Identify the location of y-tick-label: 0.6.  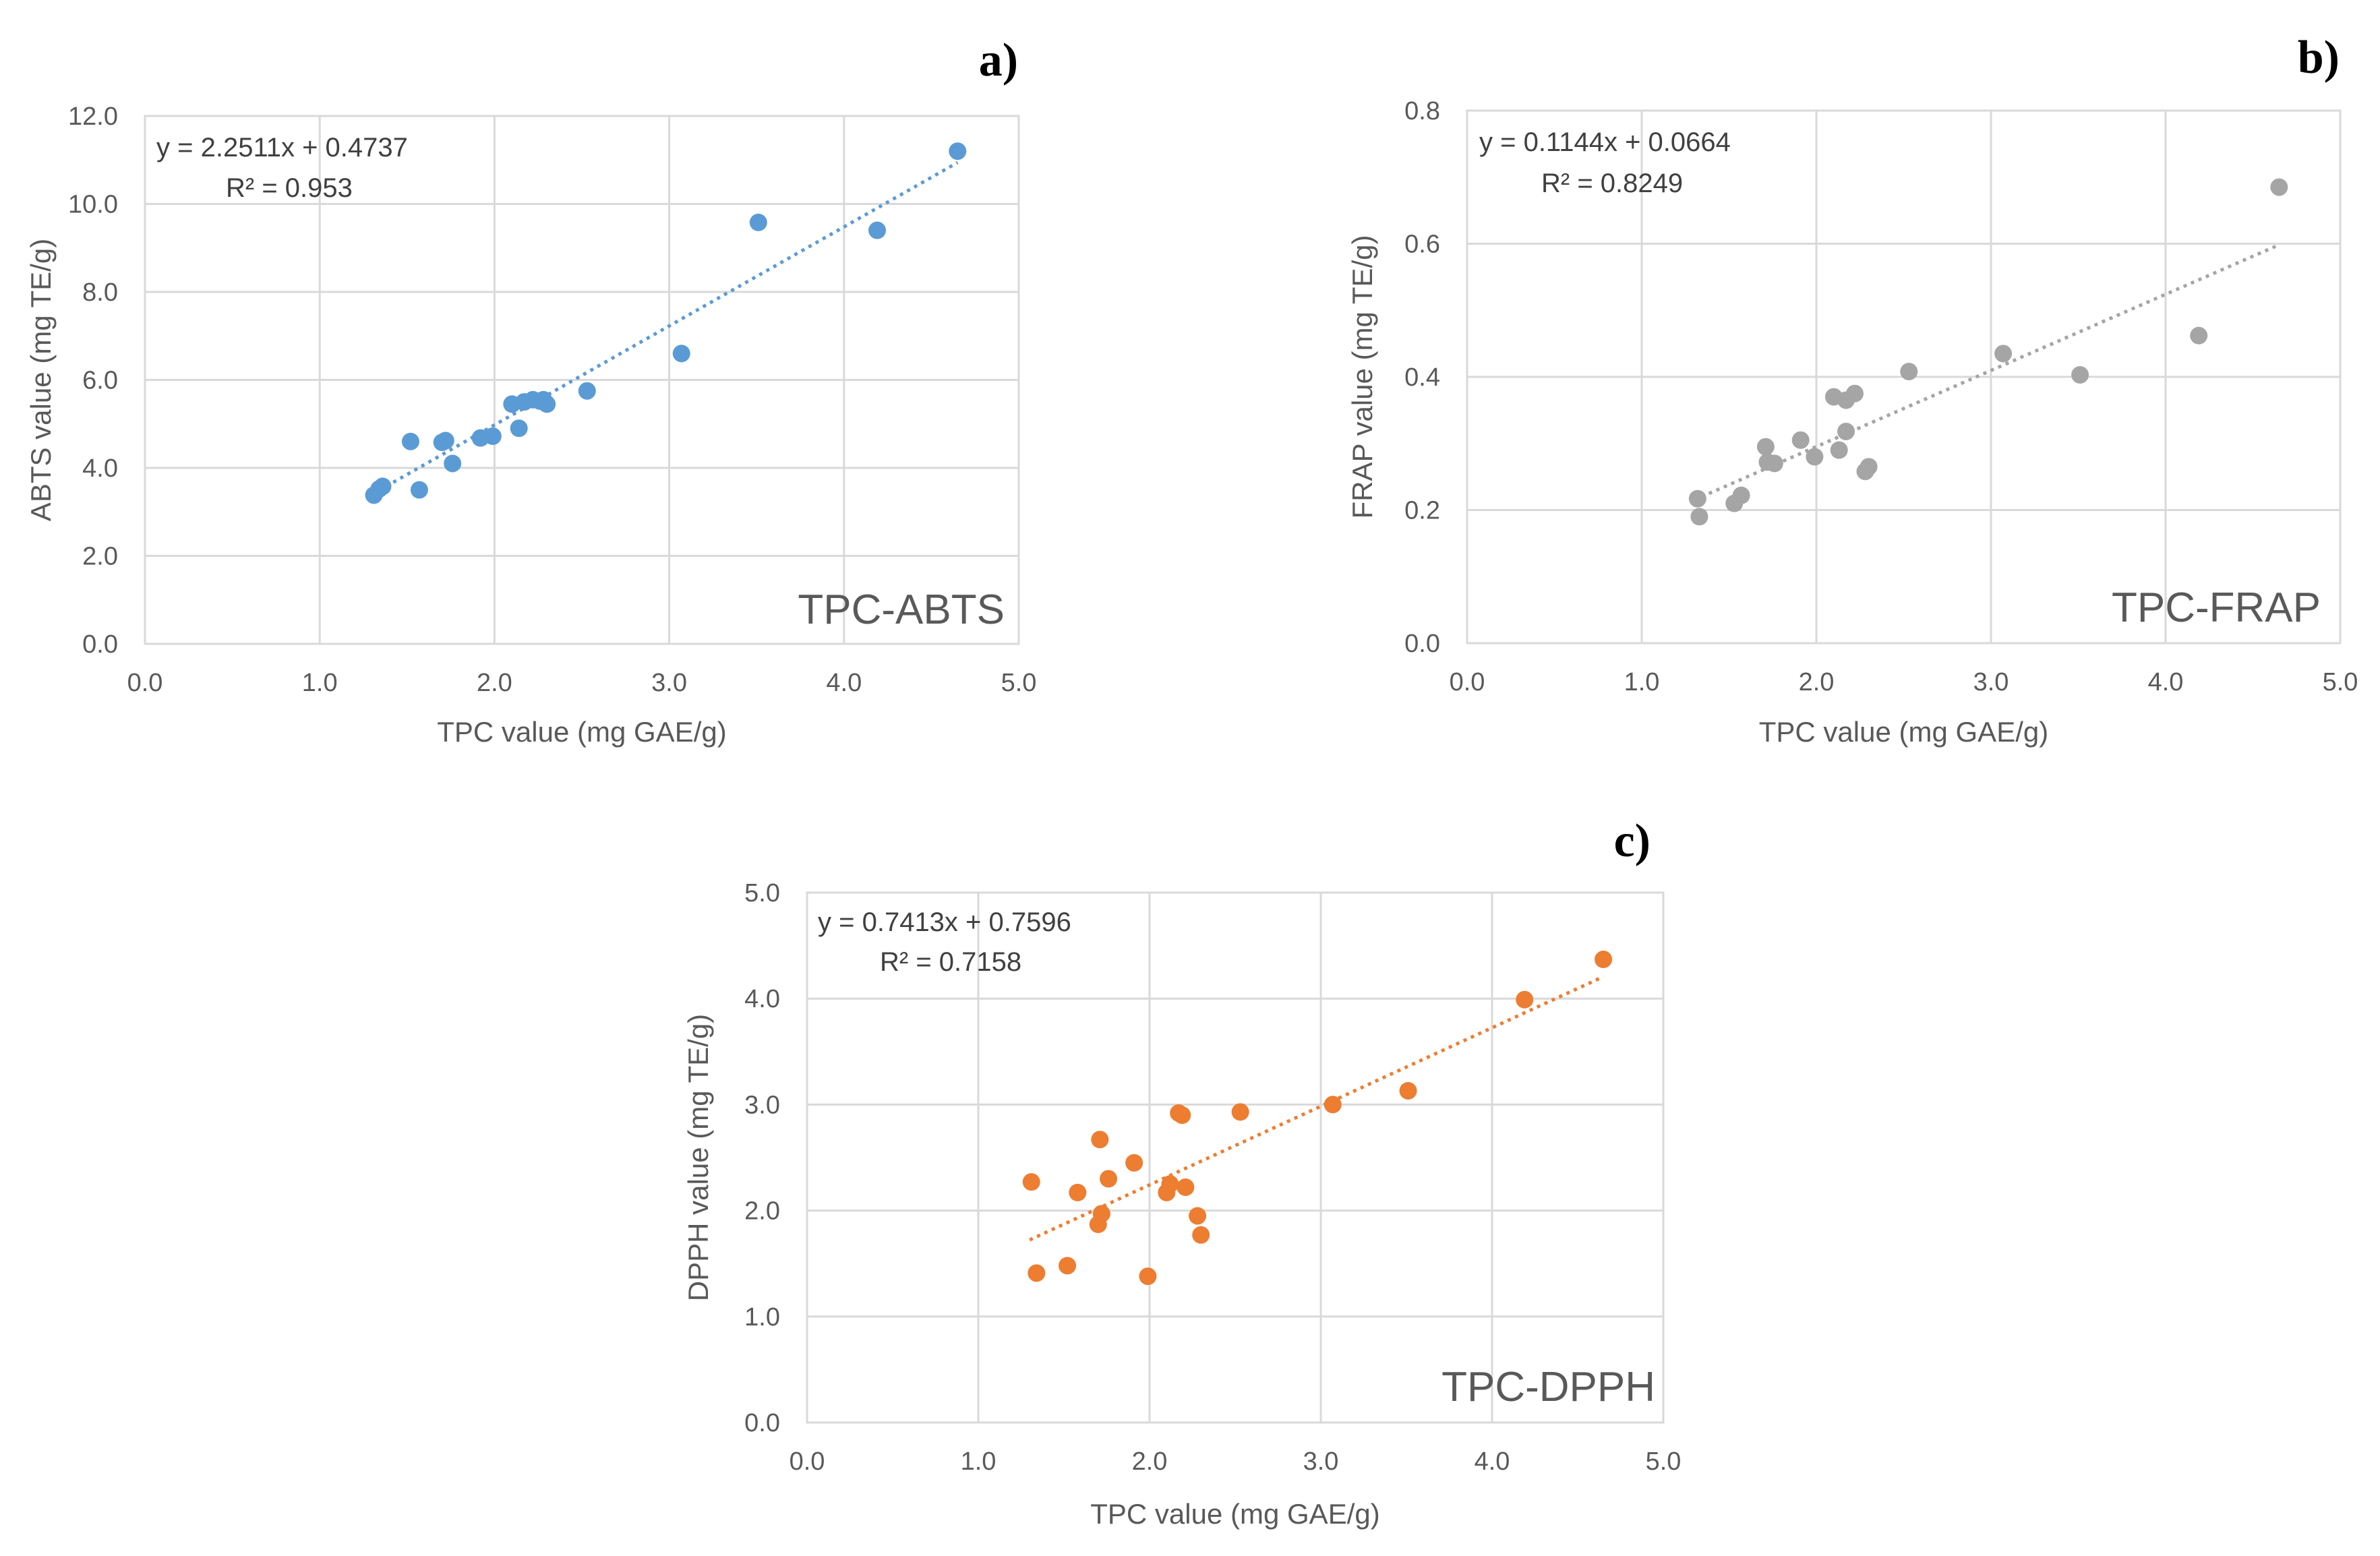
(1422, 245).